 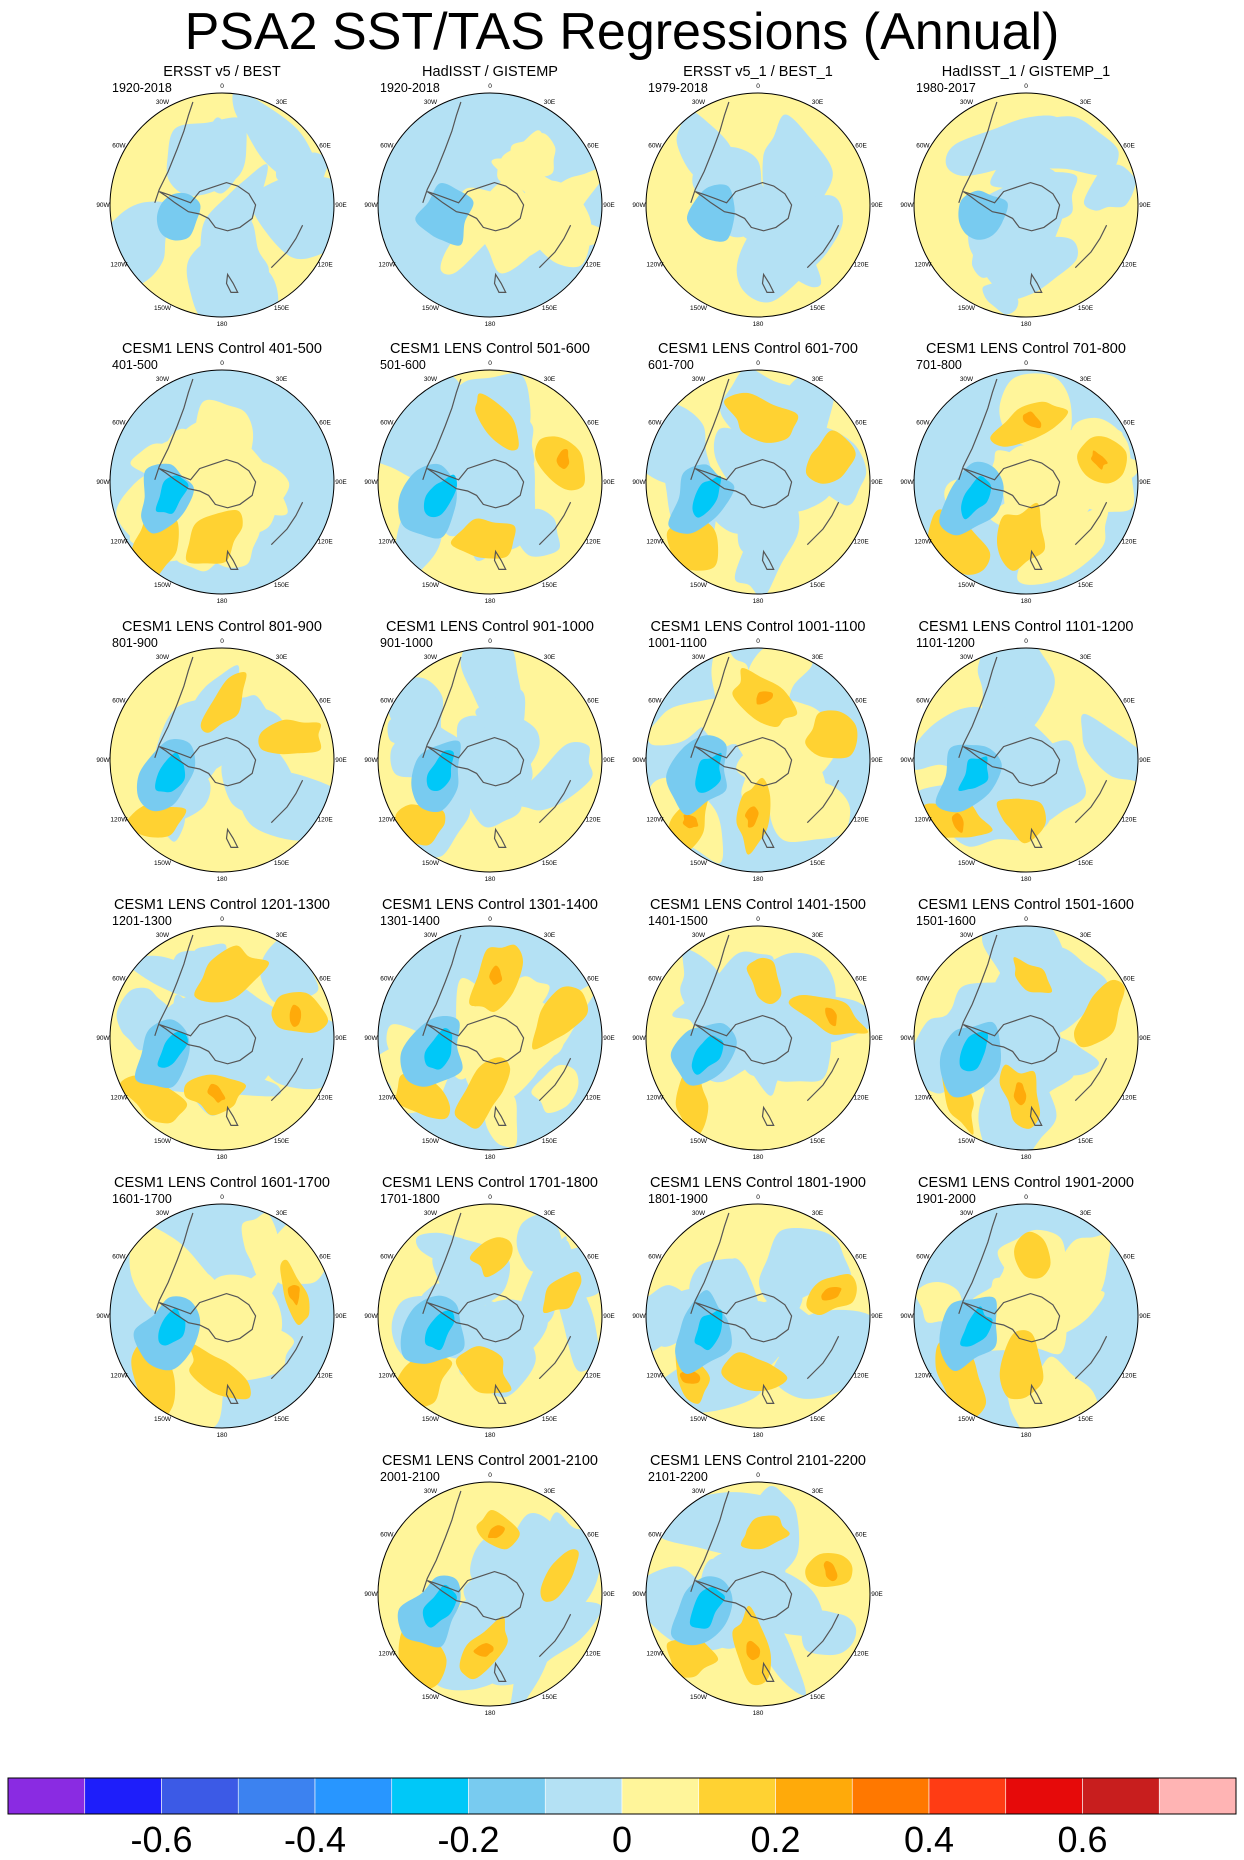 I want to click on colorbar-tick-label: -0.6, so click(x=161, y=1839).